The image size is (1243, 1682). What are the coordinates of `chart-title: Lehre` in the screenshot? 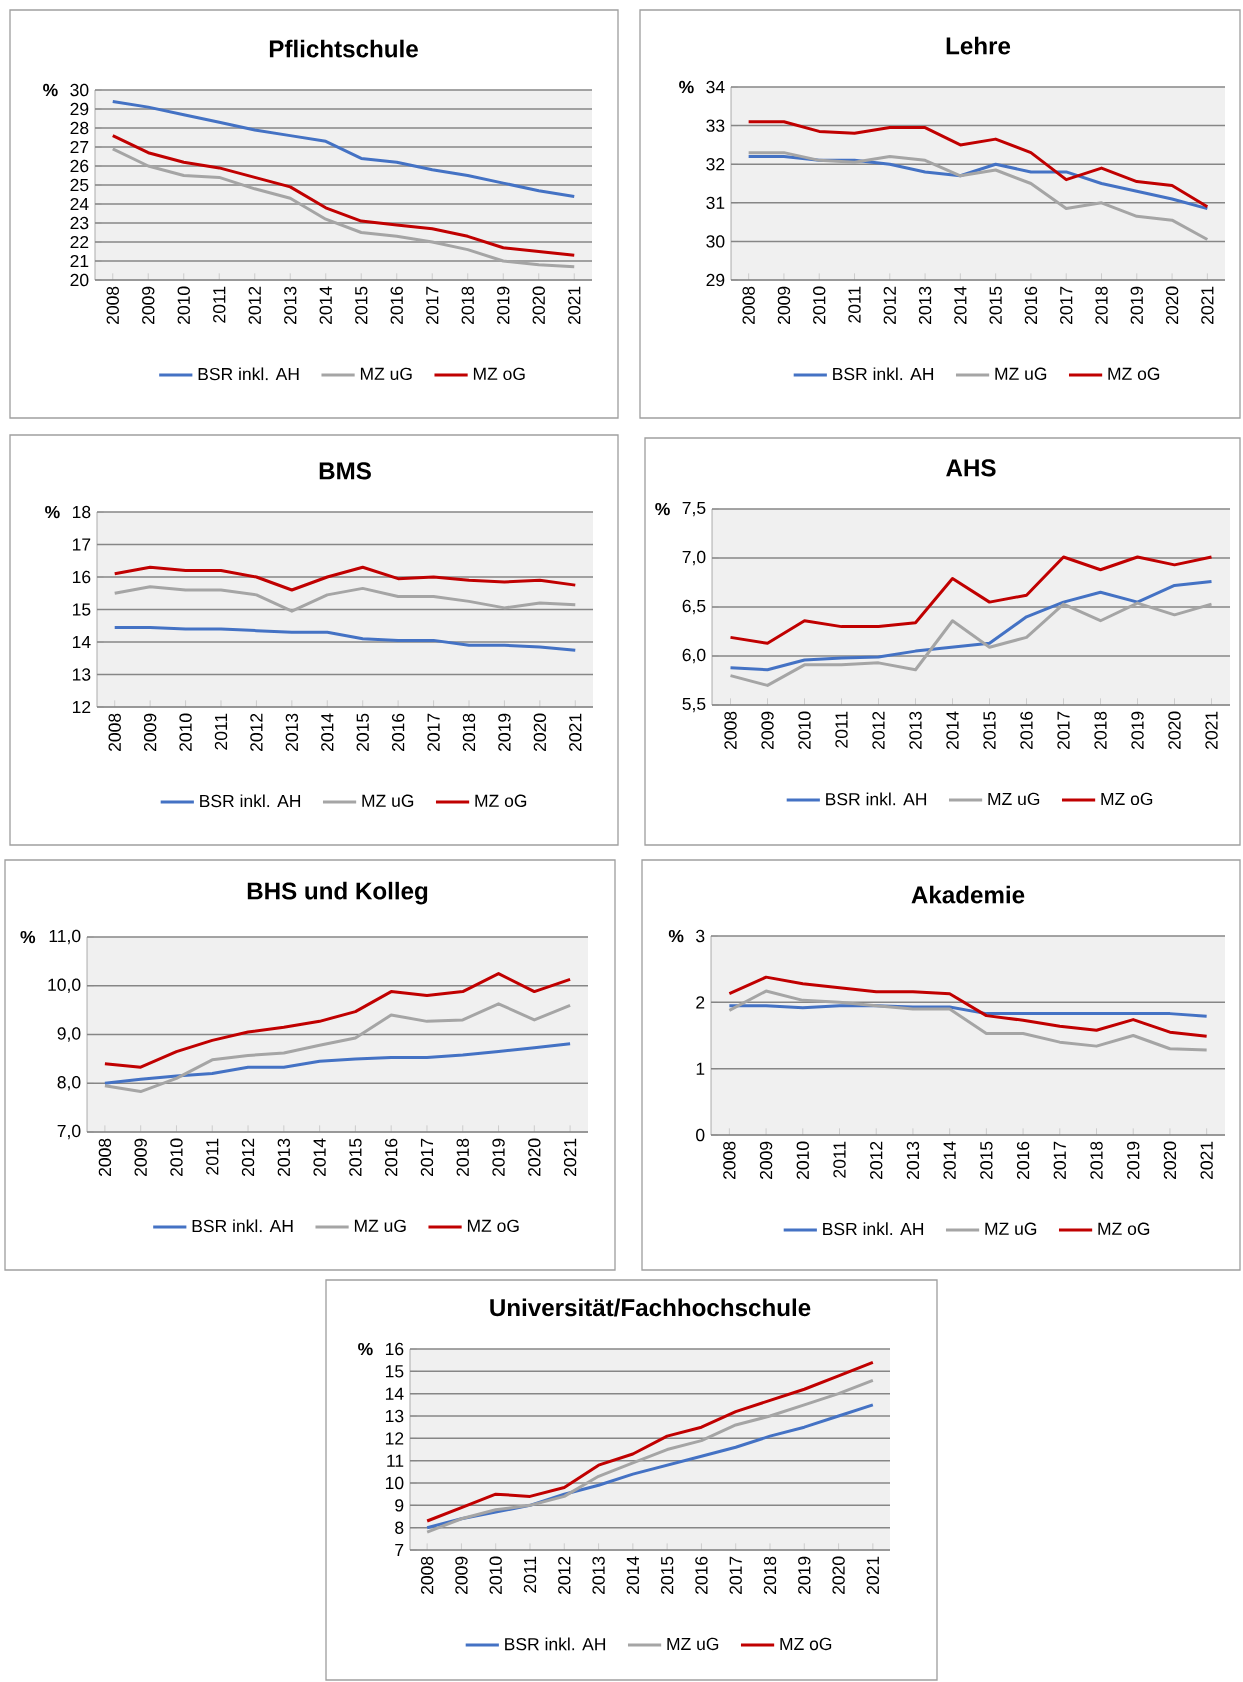 It's located at (978, 45).